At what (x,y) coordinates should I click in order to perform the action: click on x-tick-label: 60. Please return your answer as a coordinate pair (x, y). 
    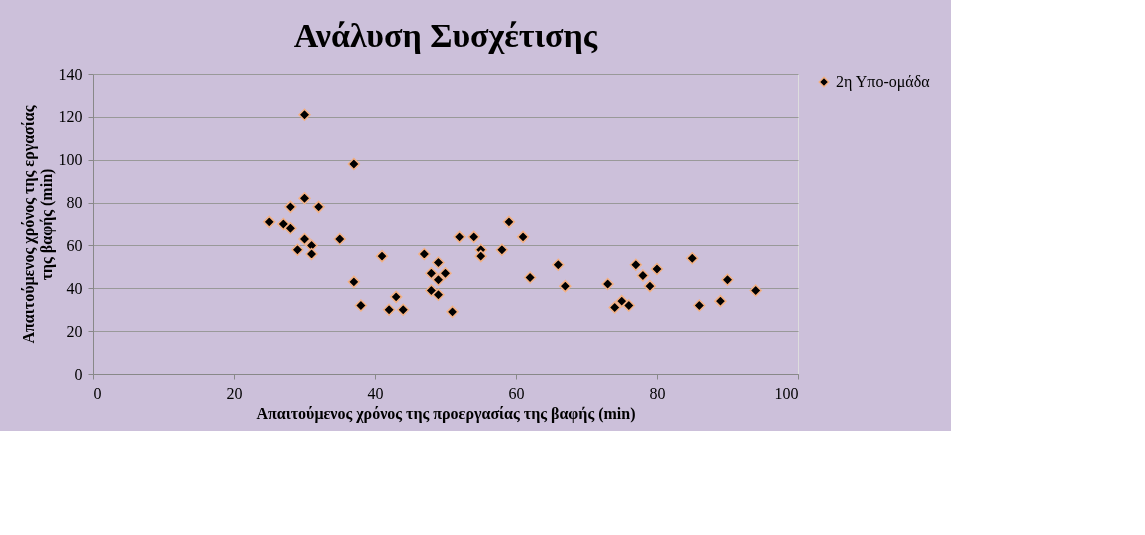
    Looking at the image, I should click on (516, 393).